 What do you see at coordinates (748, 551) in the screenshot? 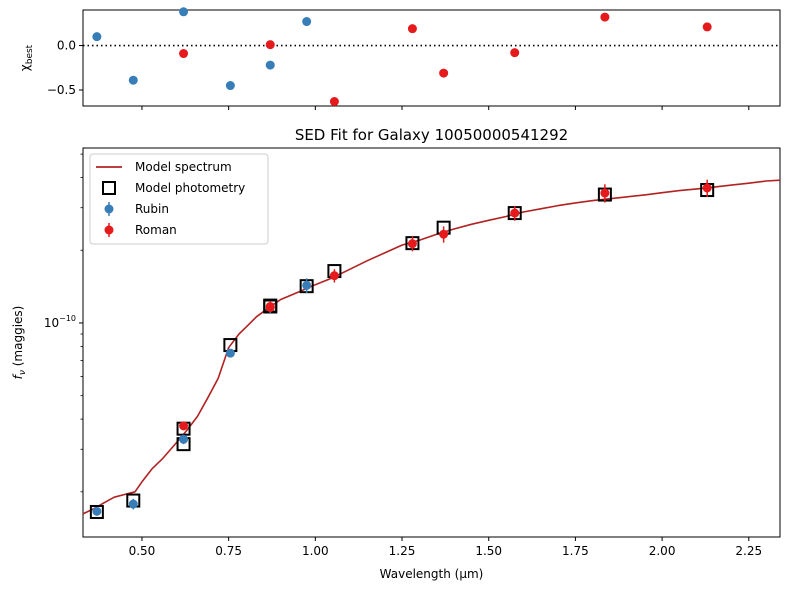
I see `sed-xtick-label: 2.25` at bounding box center [748, 551].